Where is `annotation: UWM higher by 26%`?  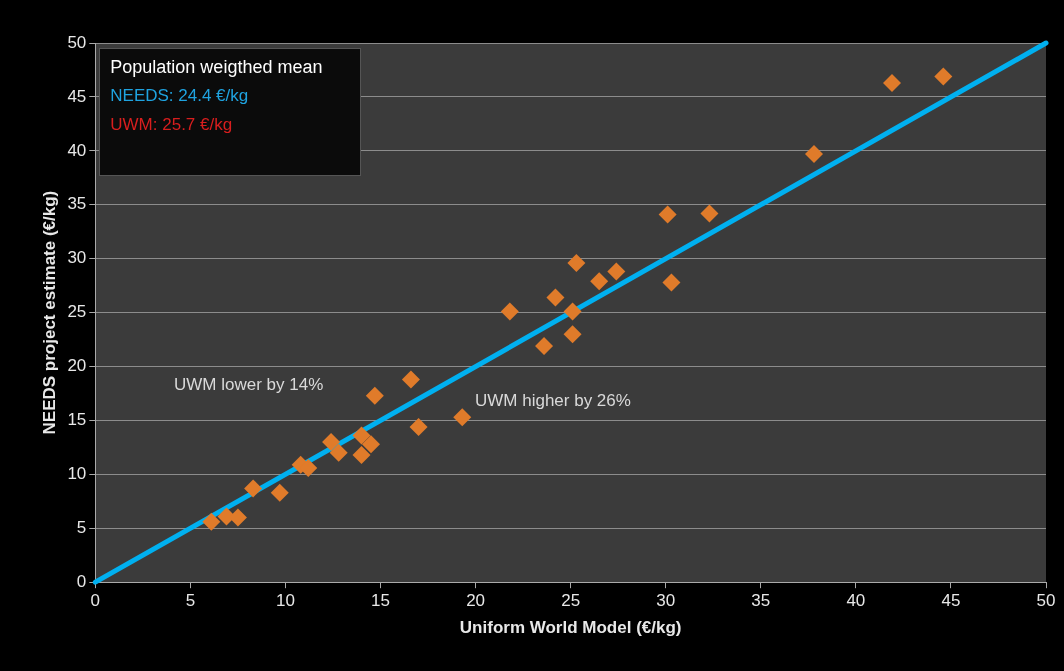
annotation: UWM higher by 26% is located at coordinates (553, 400).